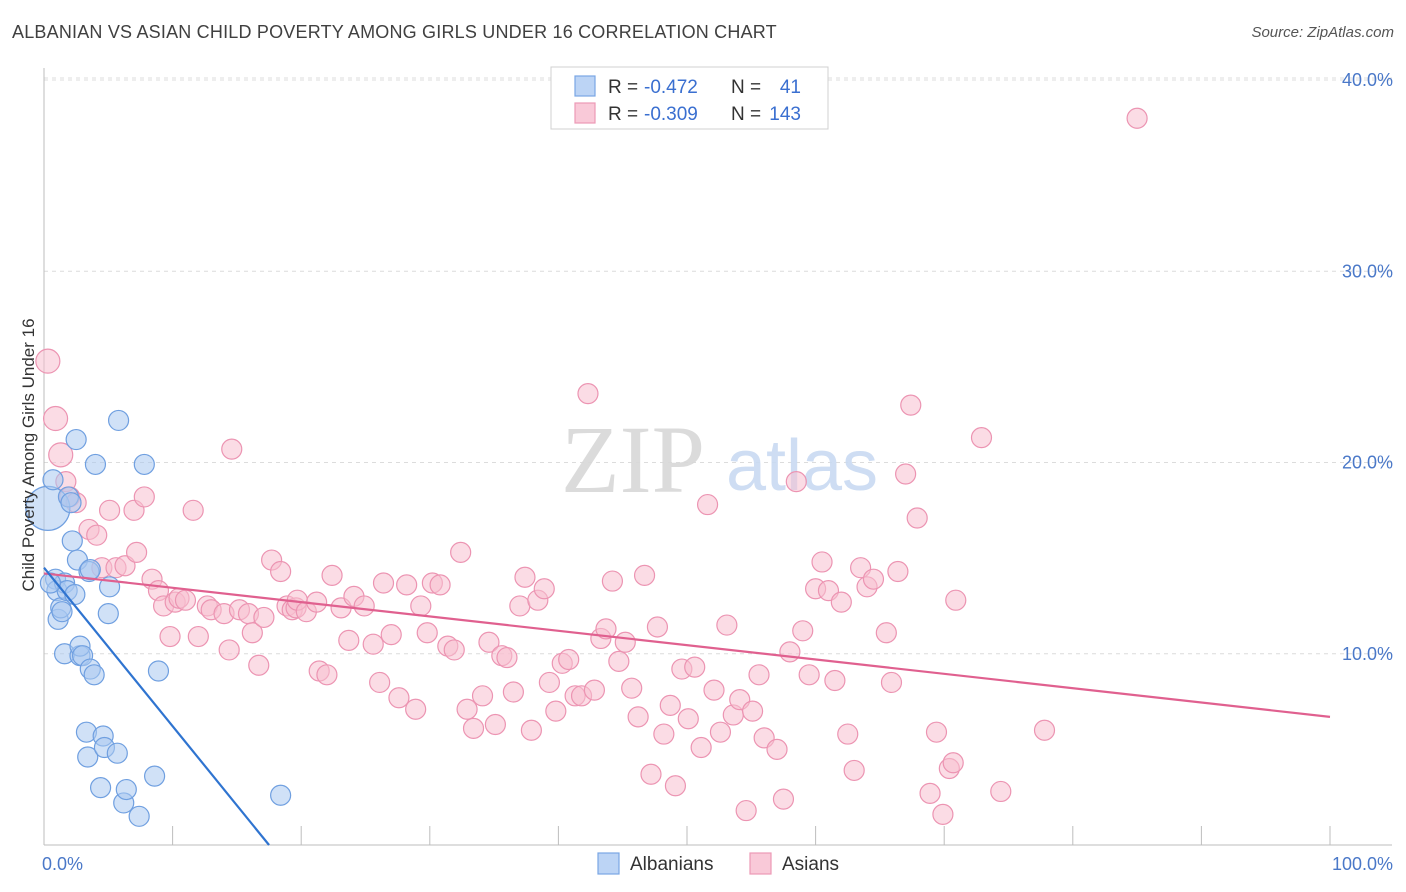  I want to click on legend-r-label-albanians: R =, so click(623, 87).